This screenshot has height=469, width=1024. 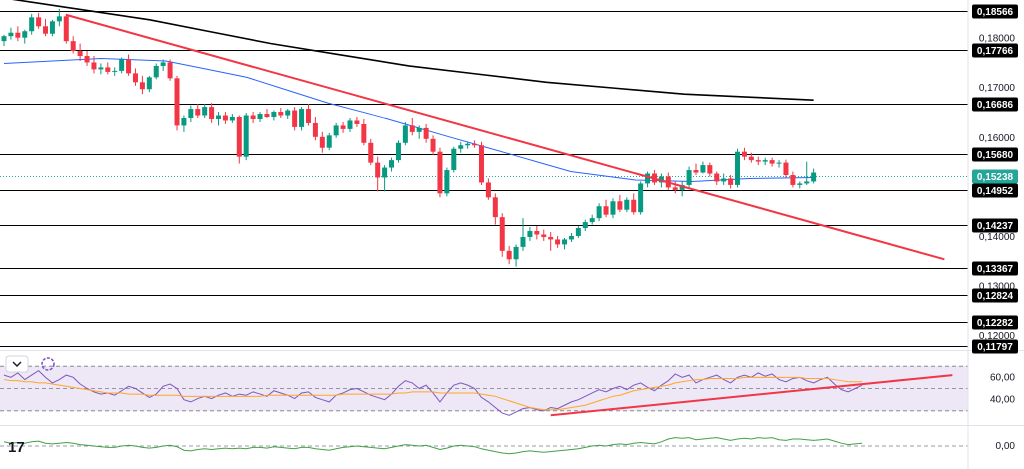 I want to click on rsi-pane: 60,00 40,00, so click(x=512, y=395).